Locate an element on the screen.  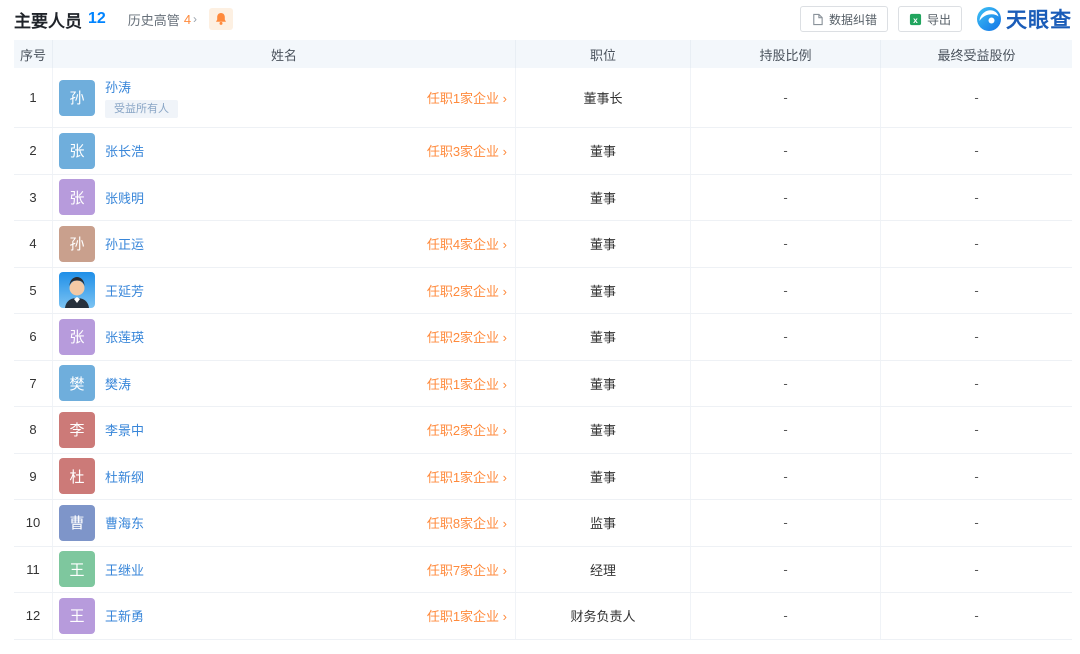
person-name-link: 张莲瑛 is located at coordinates (125, 338).